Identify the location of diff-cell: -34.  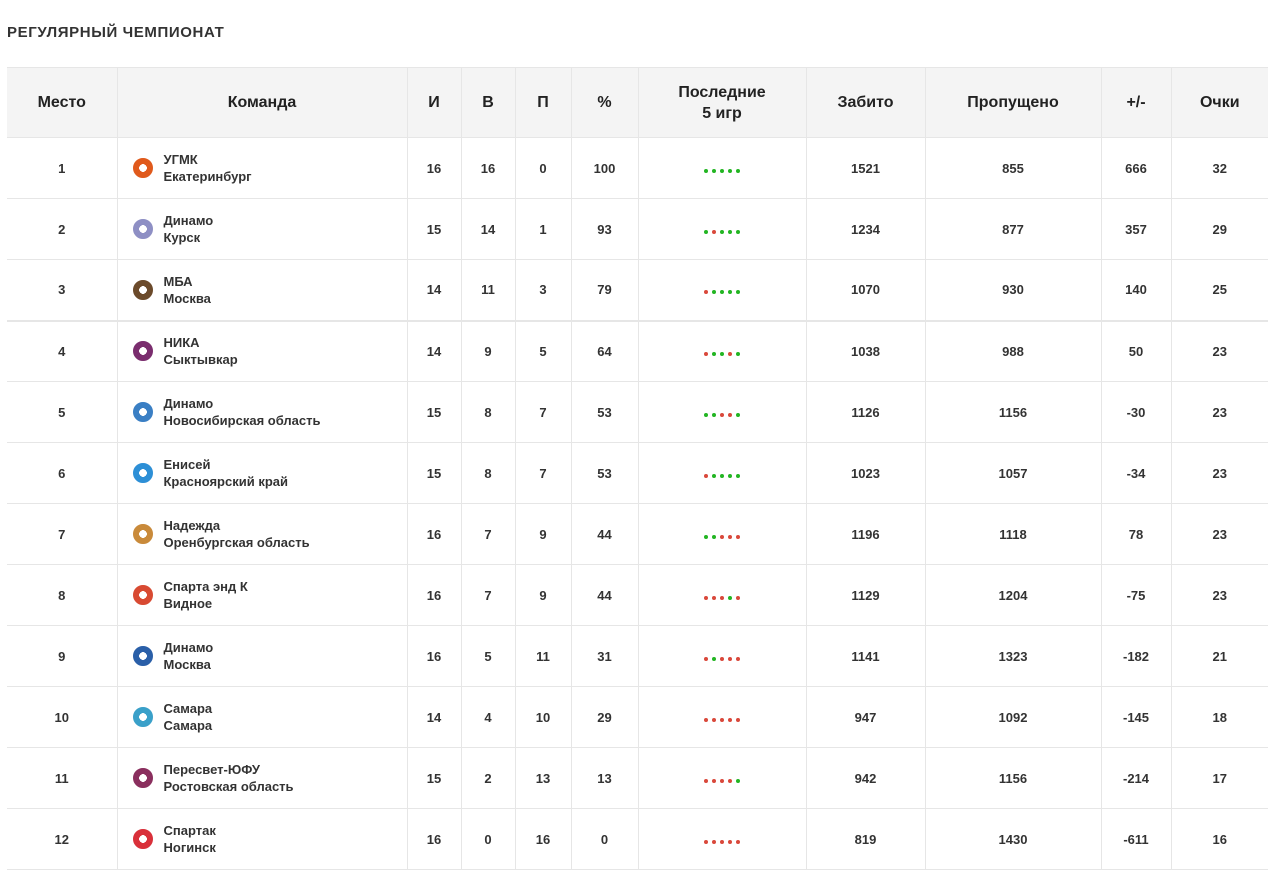
(1136, 473).